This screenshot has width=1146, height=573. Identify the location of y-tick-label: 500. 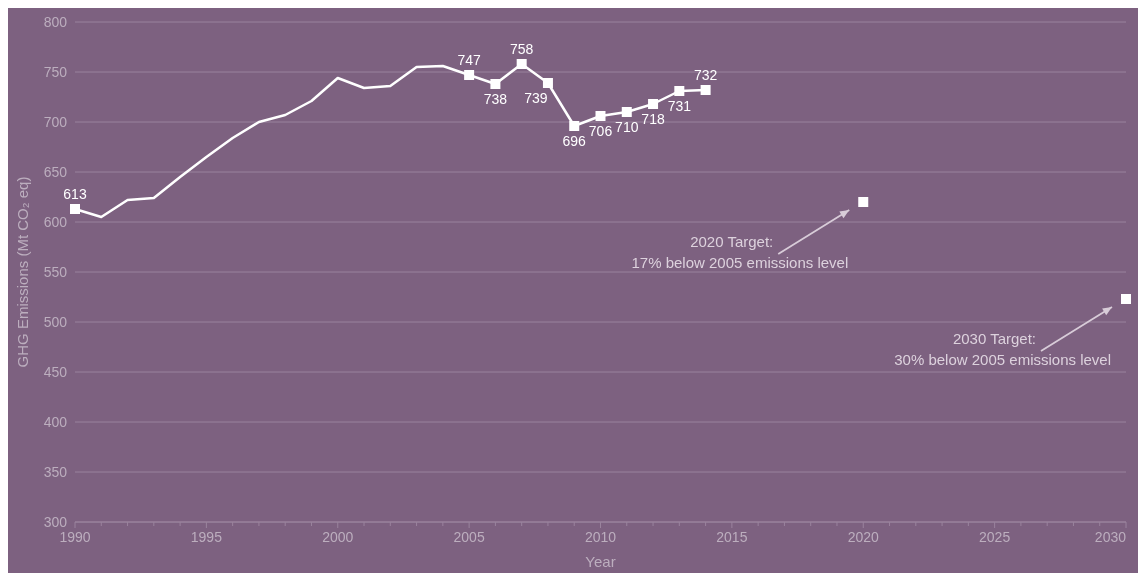
(55, 322).